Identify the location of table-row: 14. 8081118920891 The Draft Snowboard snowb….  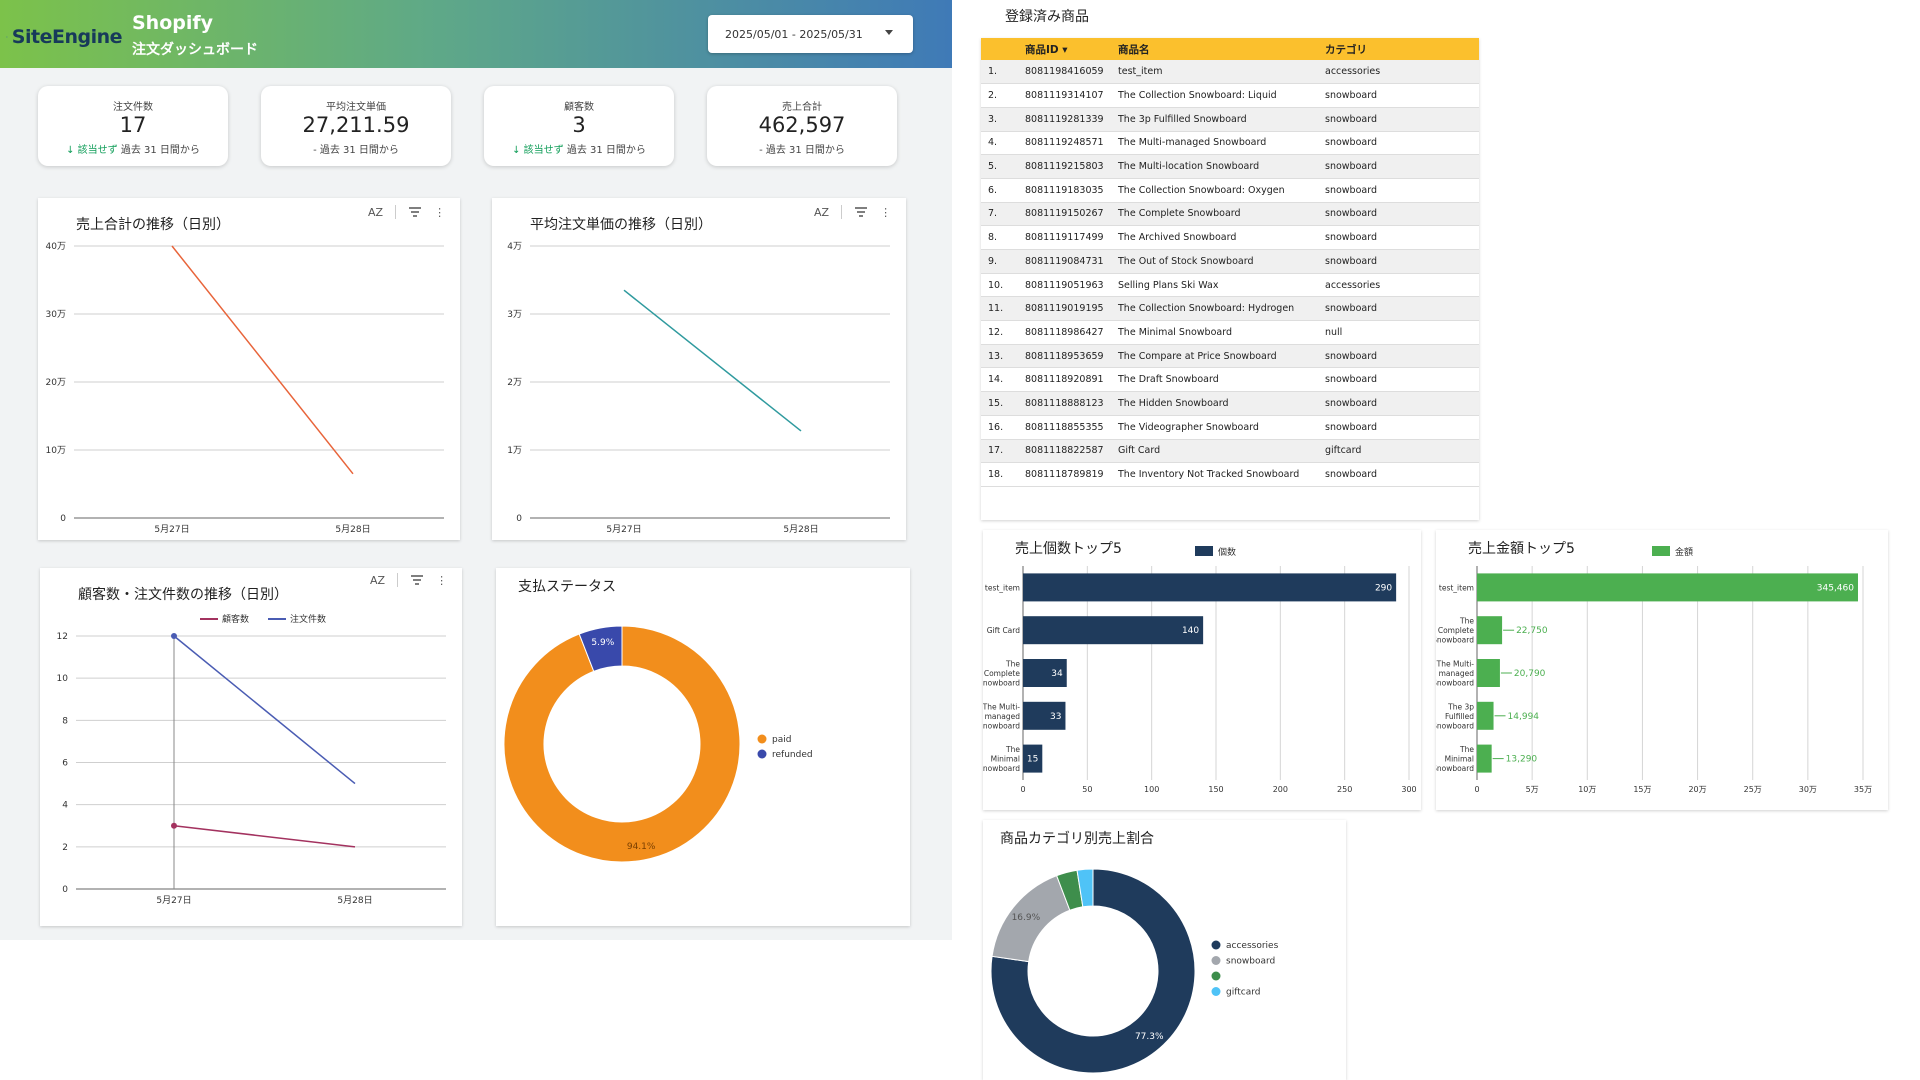
(1230, 380).